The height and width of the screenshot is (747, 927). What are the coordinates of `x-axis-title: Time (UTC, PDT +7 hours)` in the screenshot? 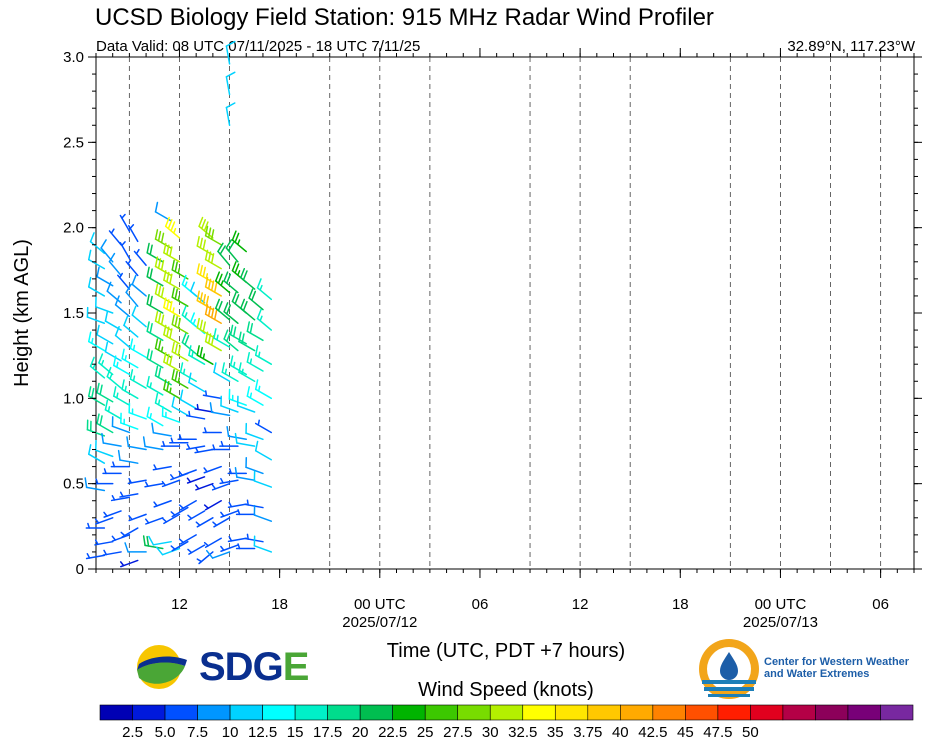 It's located at (506, 651).